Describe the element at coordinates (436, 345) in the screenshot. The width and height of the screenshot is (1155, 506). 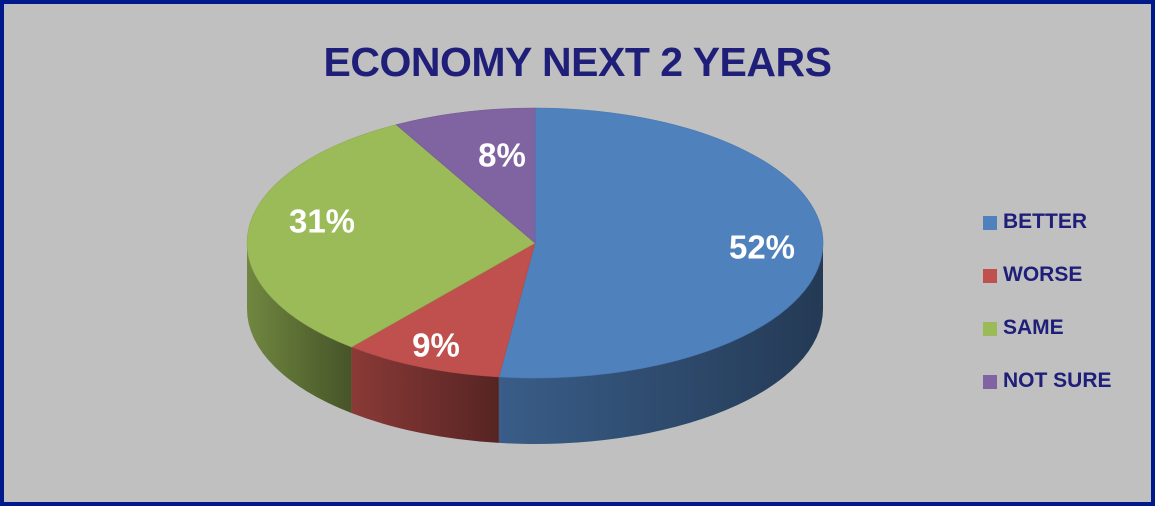
I see `data-label-worse: 9%` at that location.